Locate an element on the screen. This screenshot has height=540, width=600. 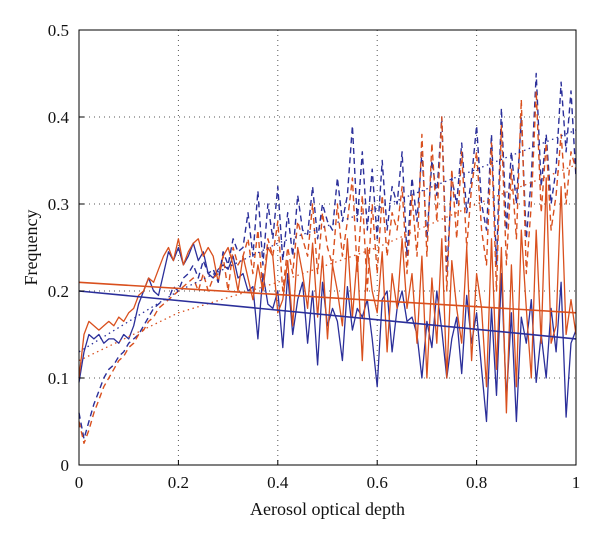
y-tick-label: 0.5 is located at coordinates (58, 30).